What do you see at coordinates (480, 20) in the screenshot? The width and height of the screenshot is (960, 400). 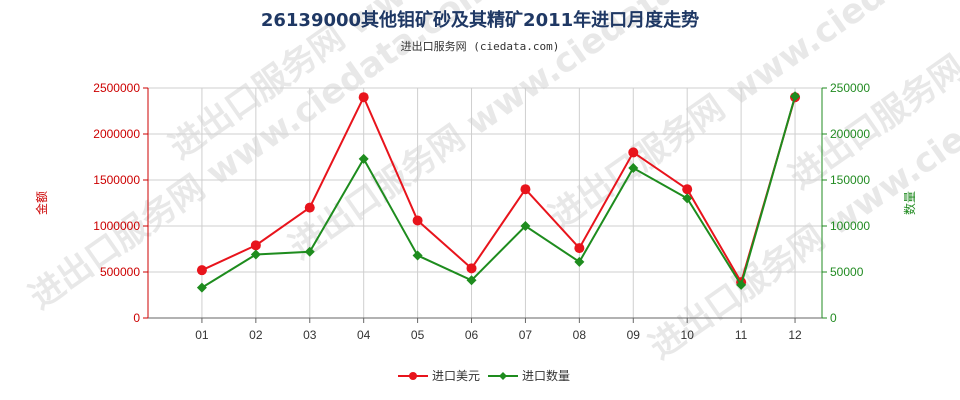 I see `chart-title: 26139000其他钼矿砂及其精矿2011年进口月度走势` at bounding box center [480, 20].